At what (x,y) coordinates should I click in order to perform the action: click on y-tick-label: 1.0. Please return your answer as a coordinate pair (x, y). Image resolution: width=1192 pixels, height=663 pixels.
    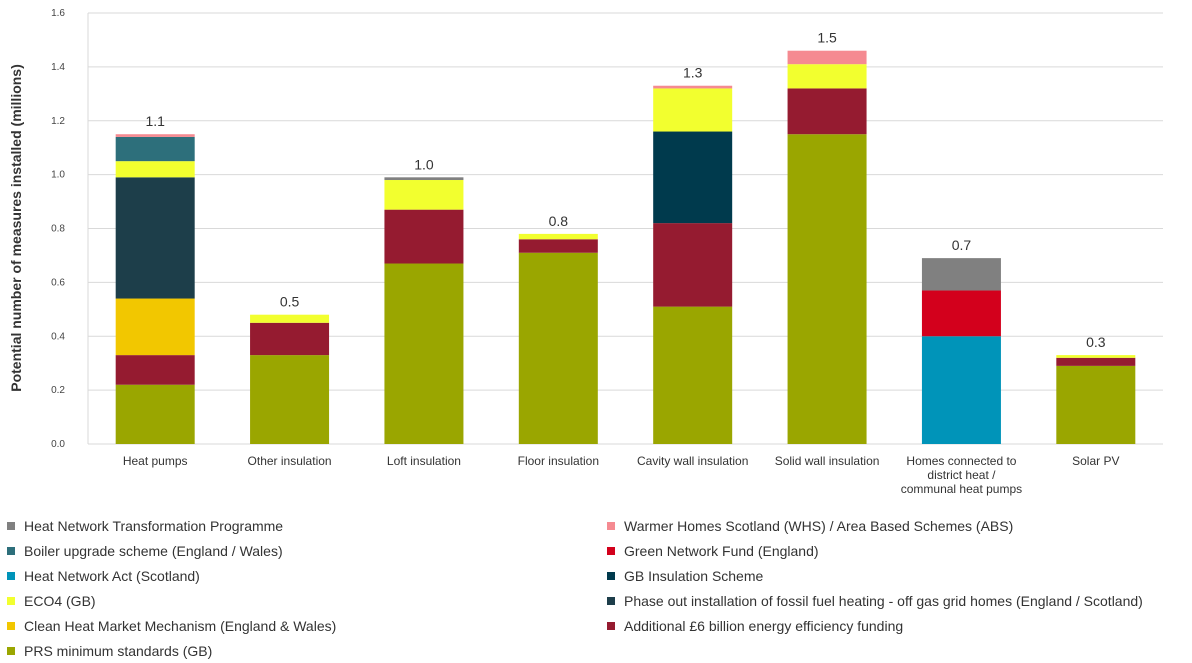
    Looking at the image, I should click on (58, 175).